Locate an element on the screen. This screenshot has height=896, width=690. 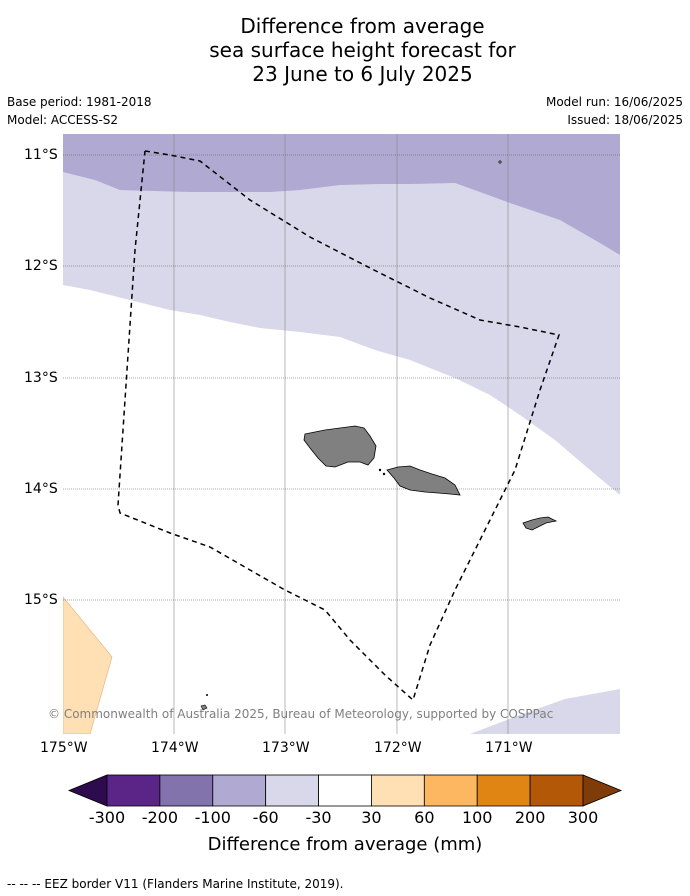
lon-label-175w: 175°W is located at coordinates (64, 748).